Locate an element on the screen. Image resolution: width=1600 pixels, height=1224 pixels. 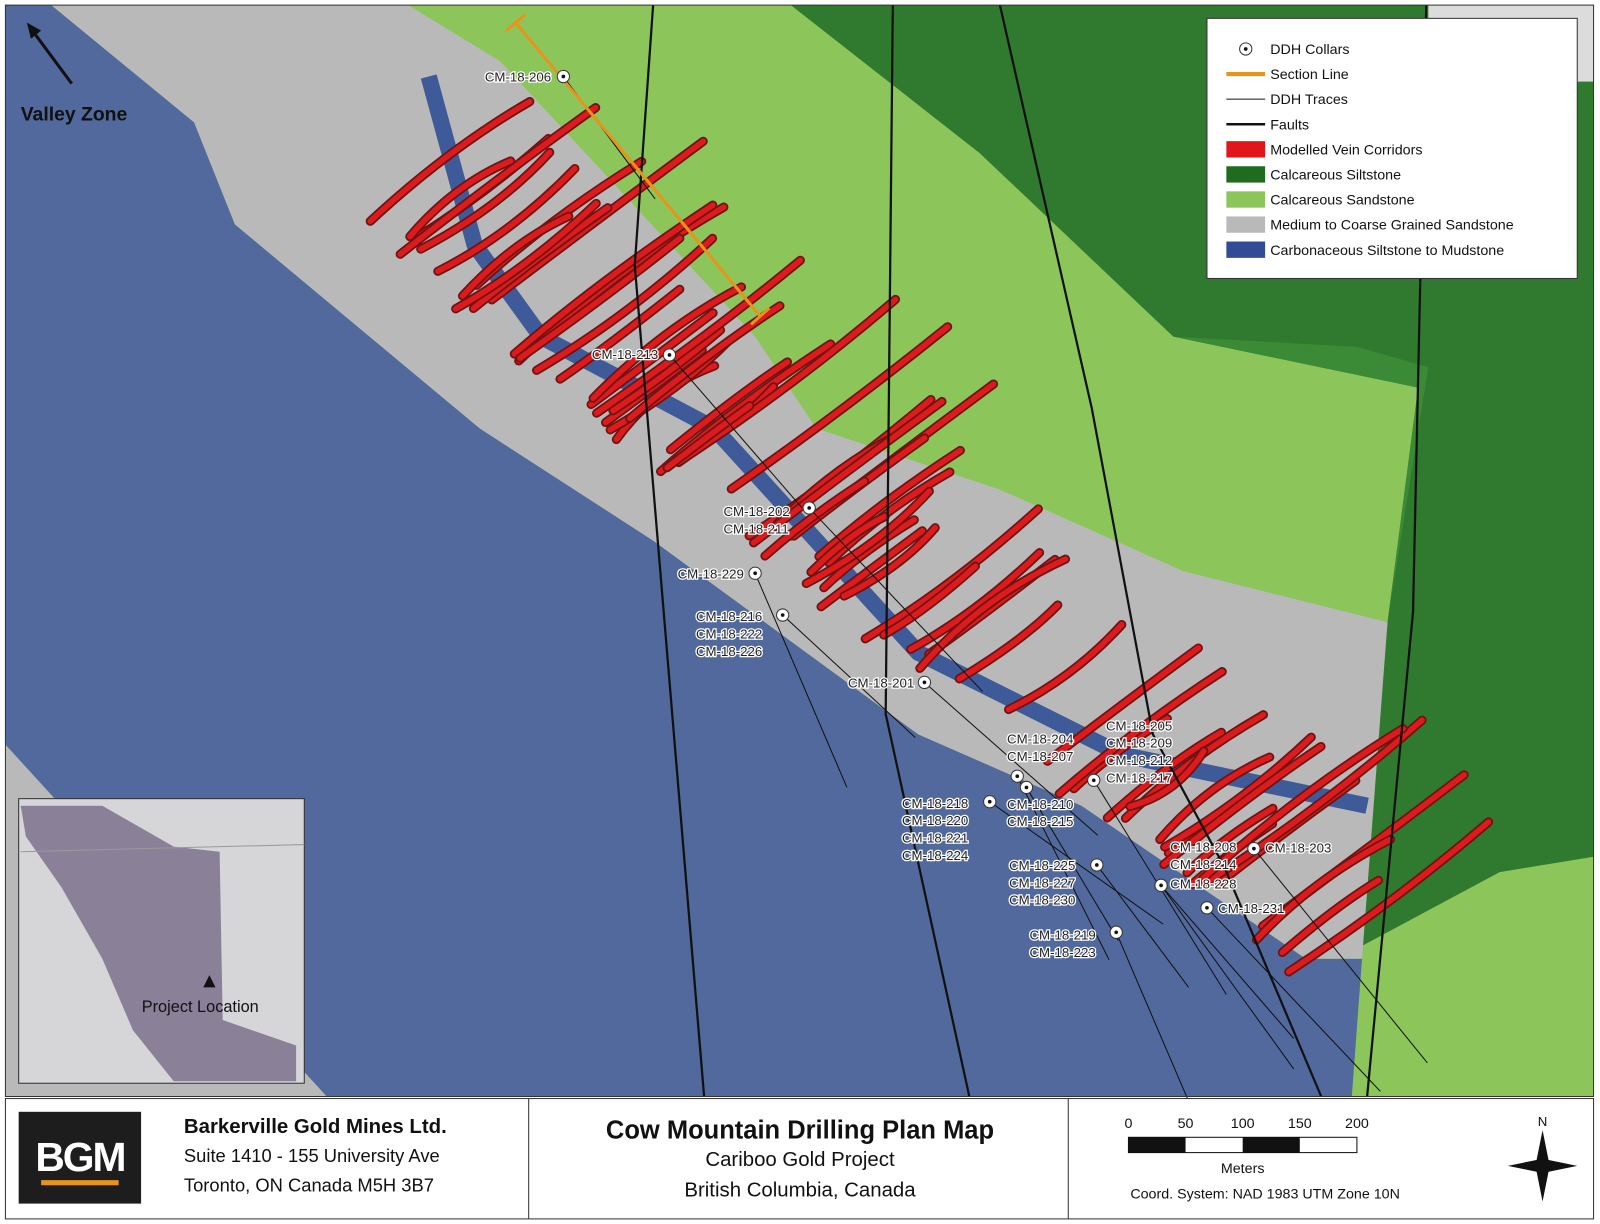
legend-label: Medium to Coarse Grained Sandstone is located at coordinates (1392, 226).